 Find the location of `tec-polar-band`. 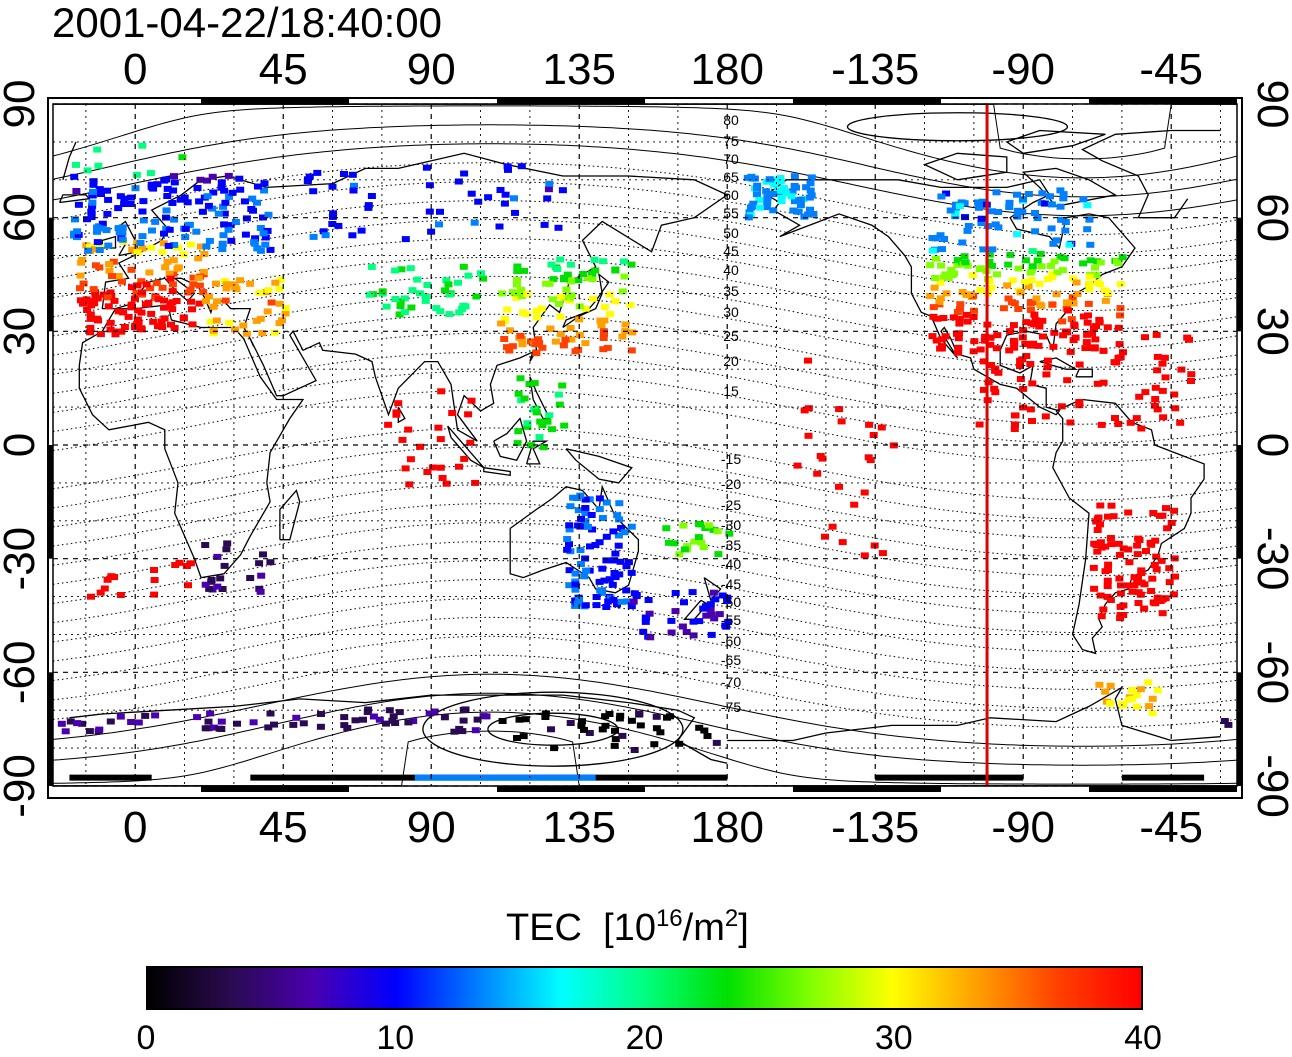

tec-polar-band is located at coordinates (110, 777).